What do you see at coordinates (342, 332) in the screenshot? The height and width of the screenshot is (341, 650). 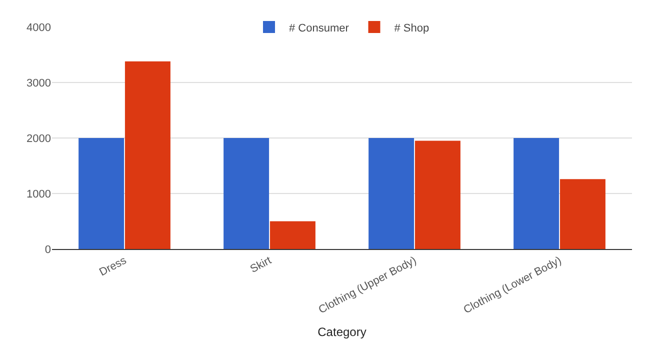 I see `x-axis-title: Category` at bounding box center [342, 332].